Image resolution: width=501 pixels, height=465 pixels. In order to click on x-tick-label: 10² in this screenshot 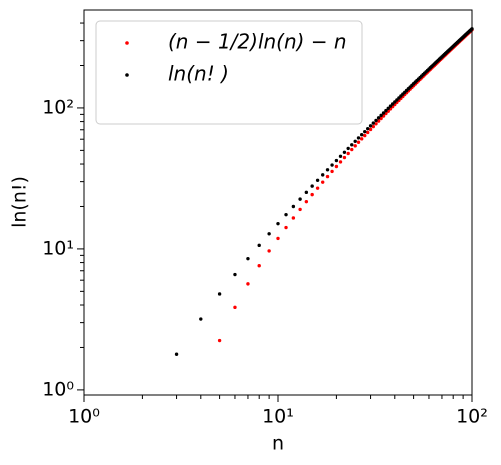, I will do `click(472, 417)`.